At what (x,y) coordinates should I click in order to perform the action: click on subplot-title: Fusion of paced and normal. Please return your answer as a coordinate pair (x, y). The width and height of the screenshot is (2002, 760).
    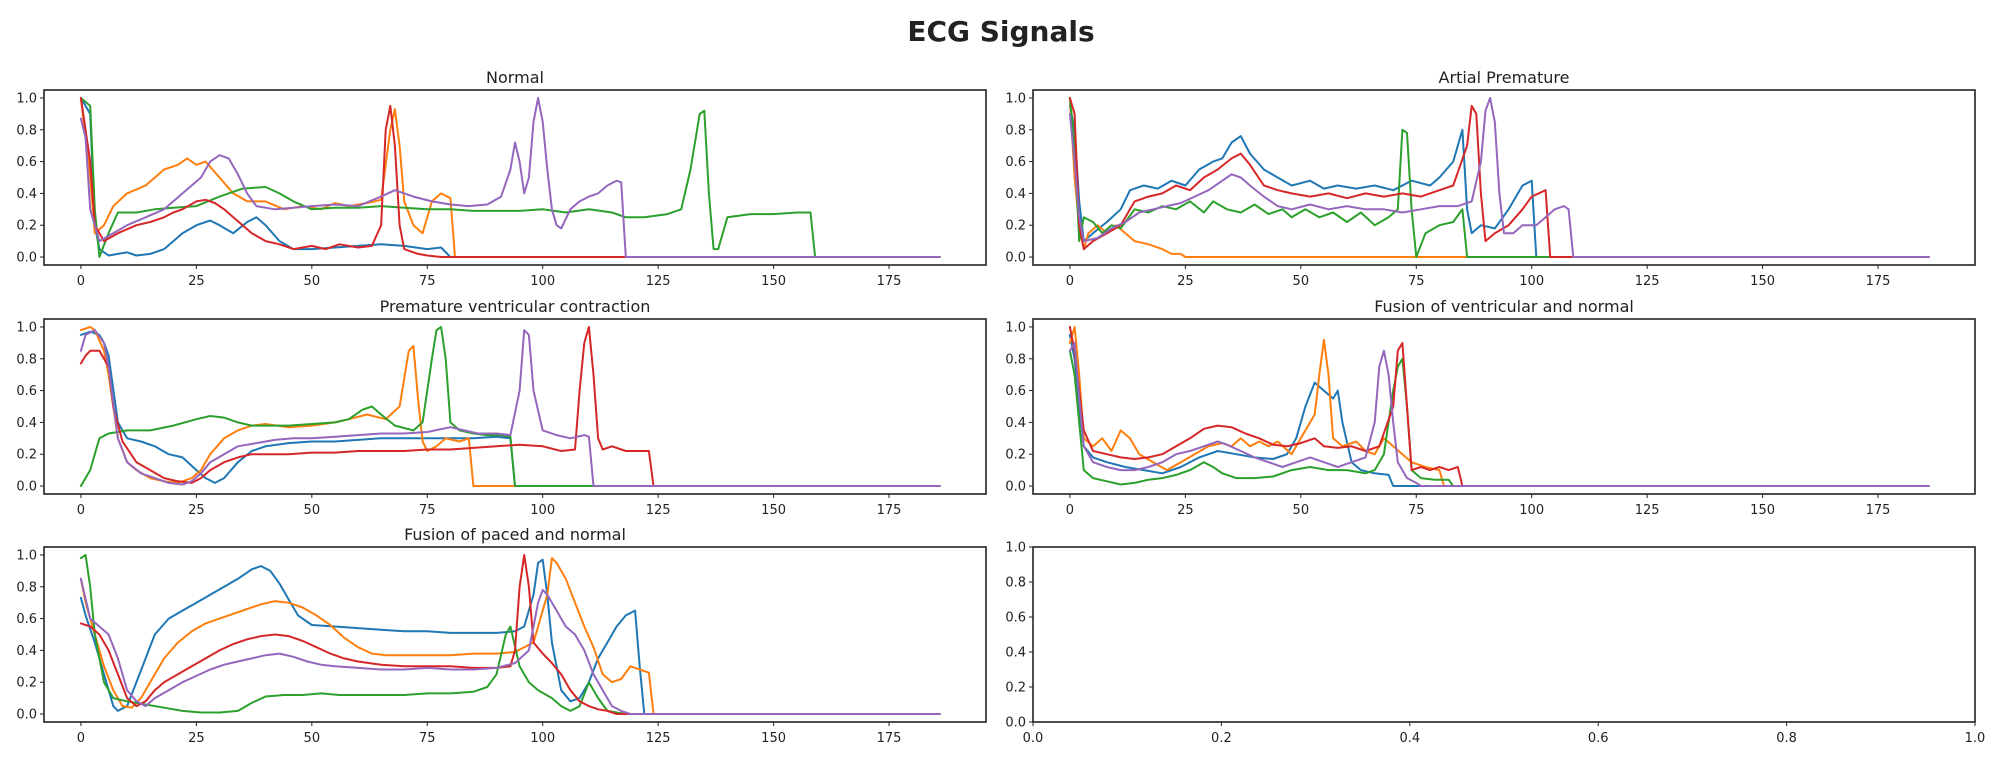
    Looking at the image, I should click on (515, 534).